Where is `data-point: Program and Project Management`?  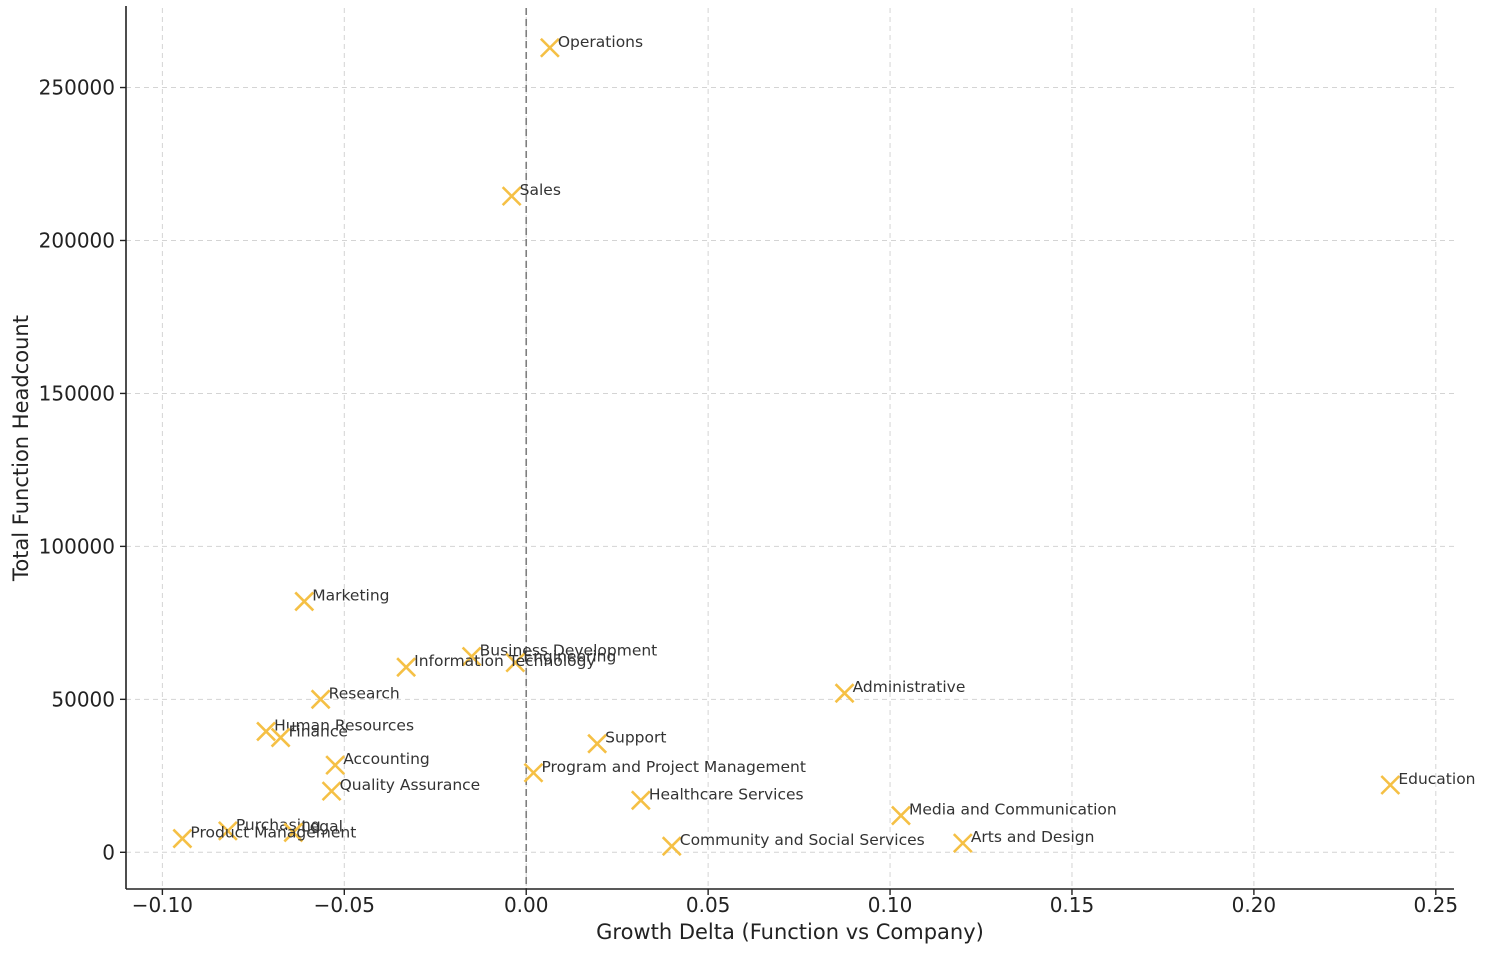 data-point: Program and Project Management is located at coordinates (664, 770).